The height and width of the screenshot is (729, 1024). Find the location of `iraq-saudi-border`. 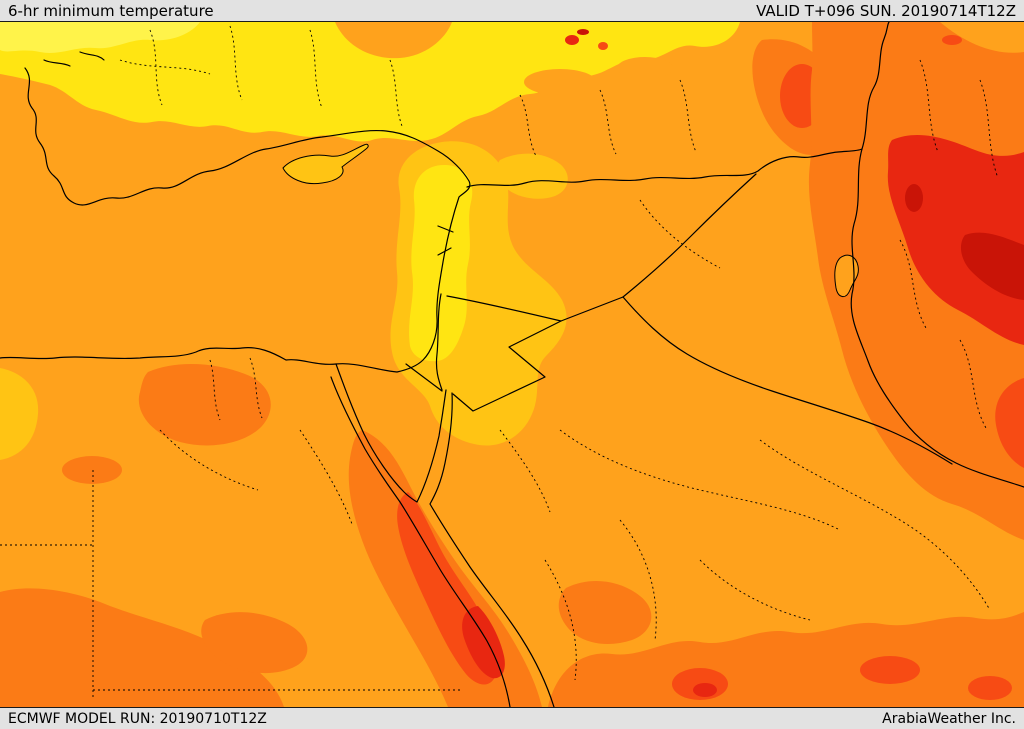

iraq-saudi-border is located at coordinates (787, 380).